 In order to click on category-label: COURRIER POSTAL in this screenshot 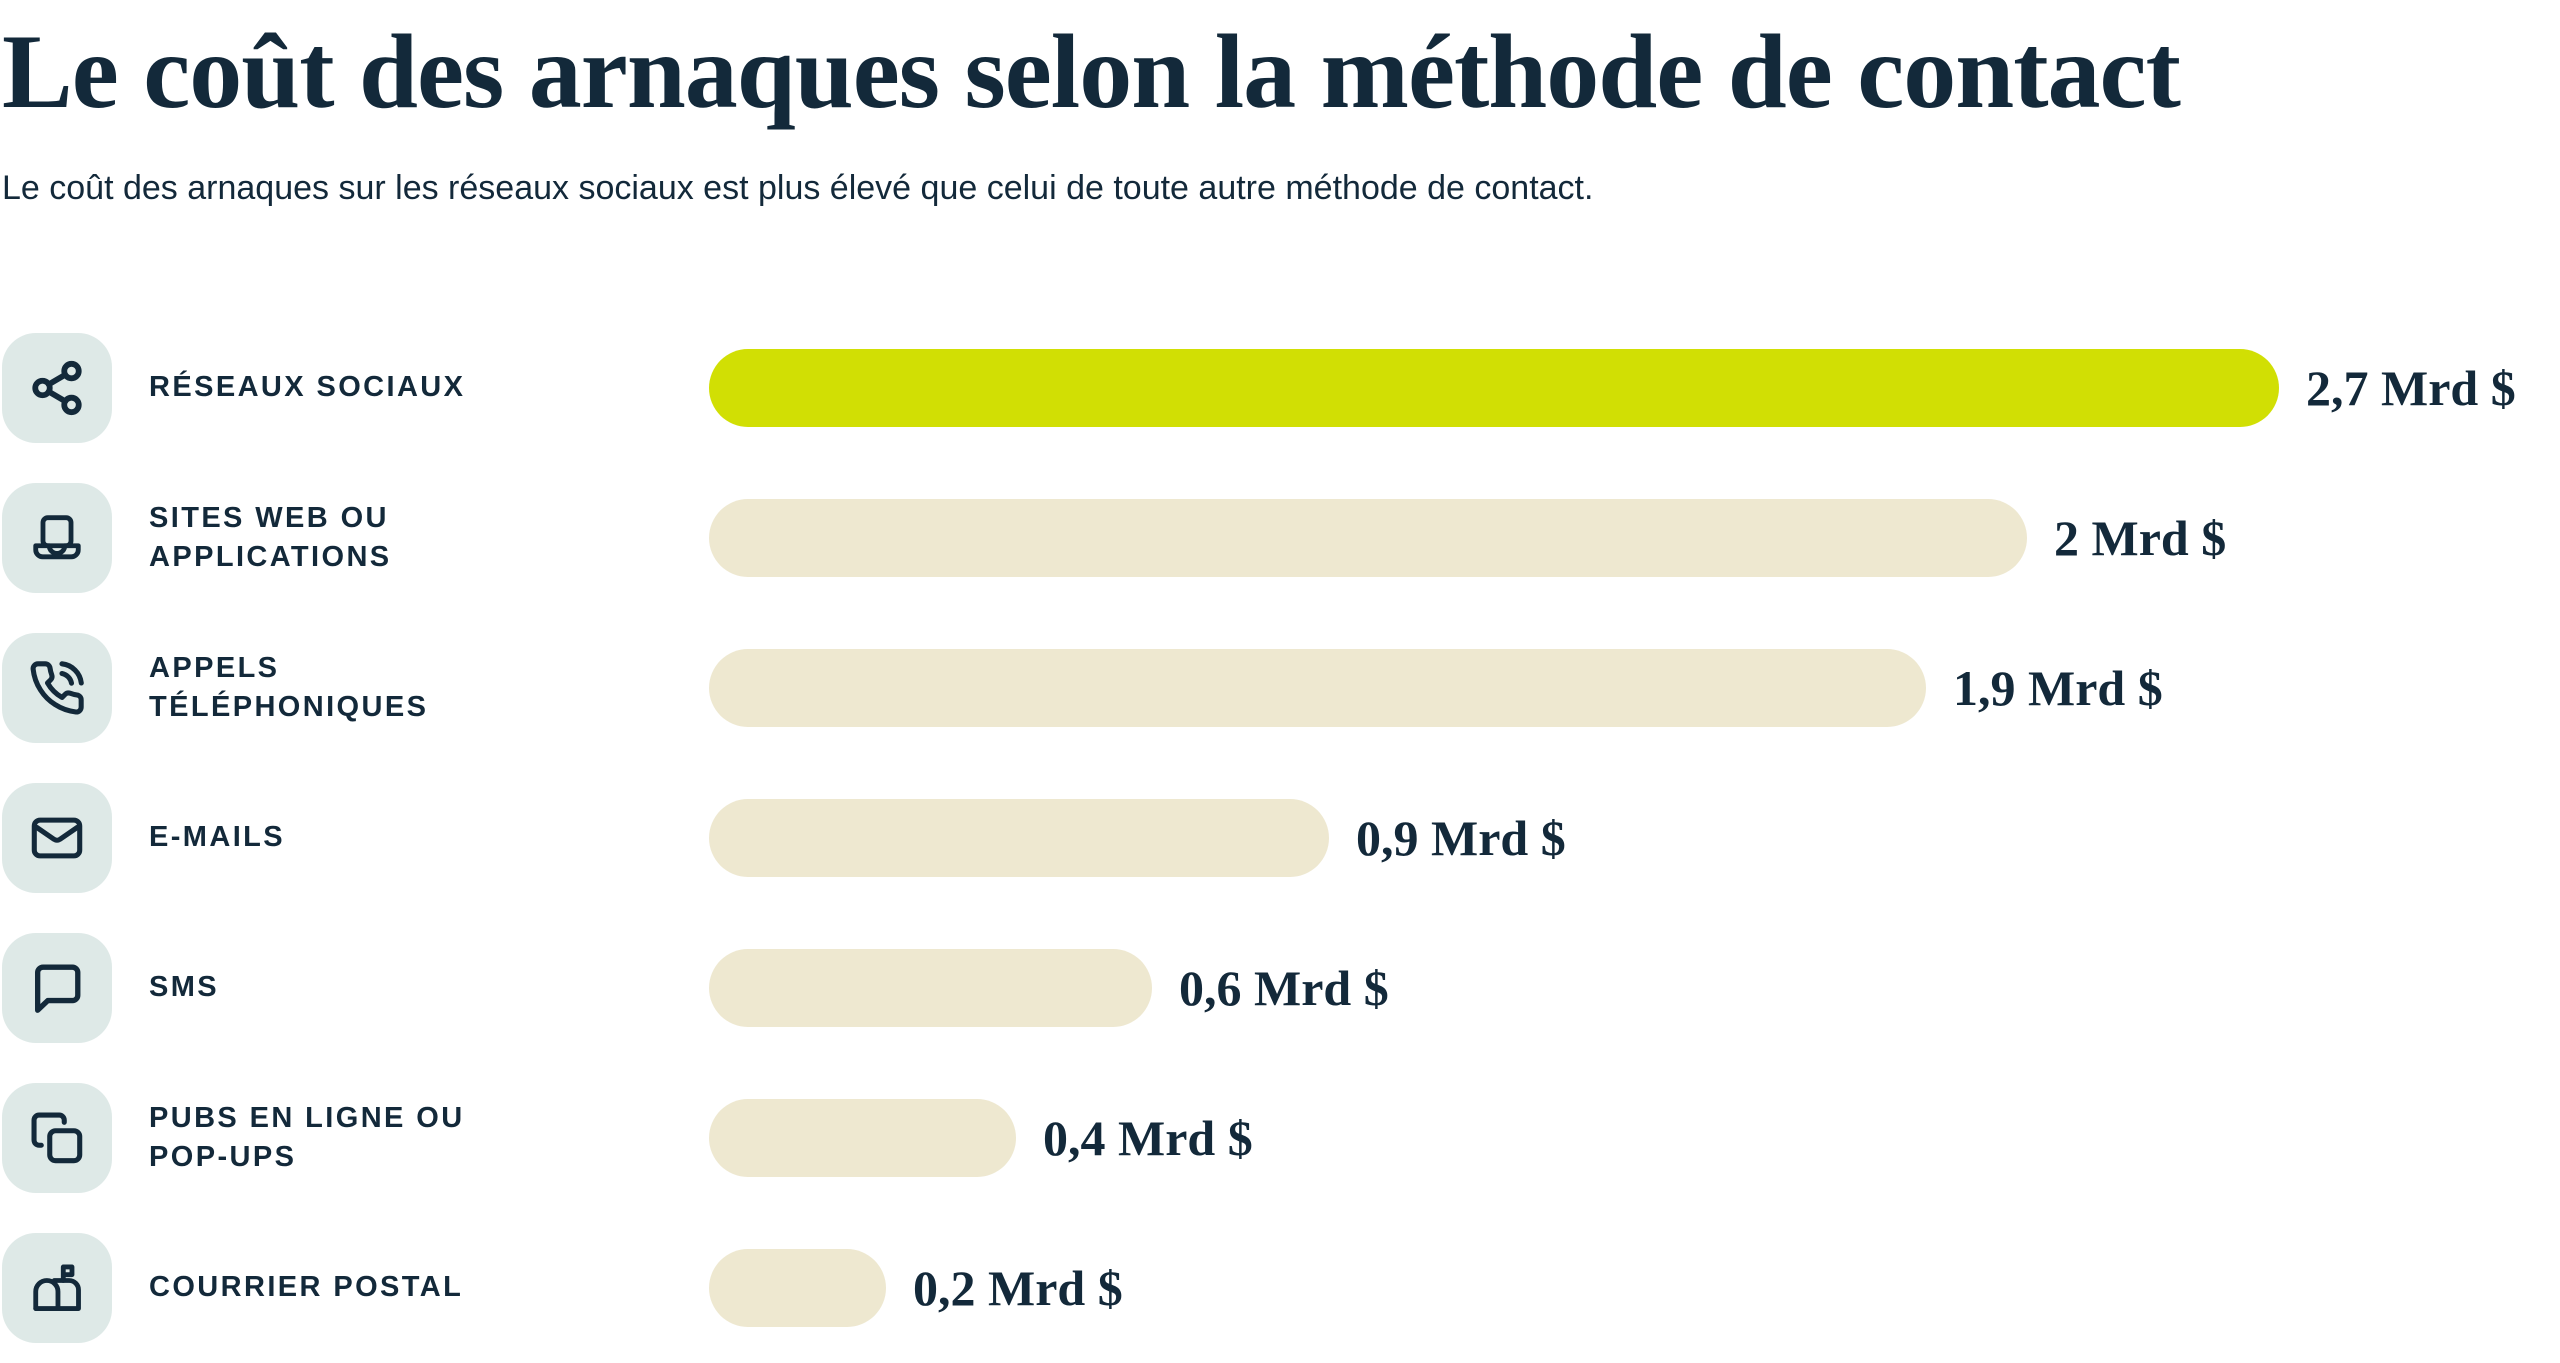, I will do `click(306, 1287)`.